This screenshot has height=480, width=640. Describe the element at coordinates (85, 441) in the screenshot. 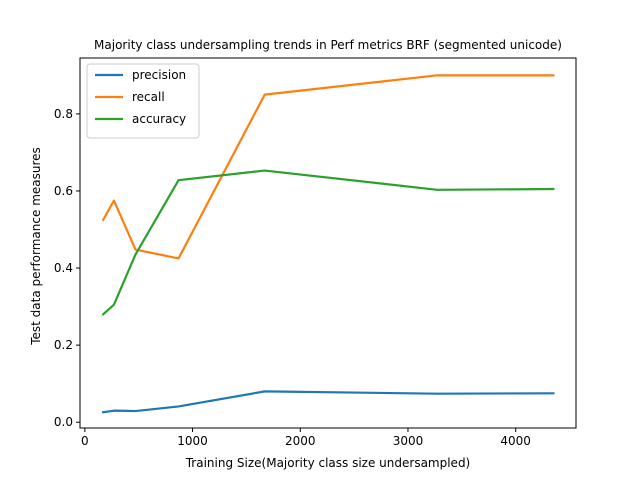

I see `x-tick-label: 0` at that location.